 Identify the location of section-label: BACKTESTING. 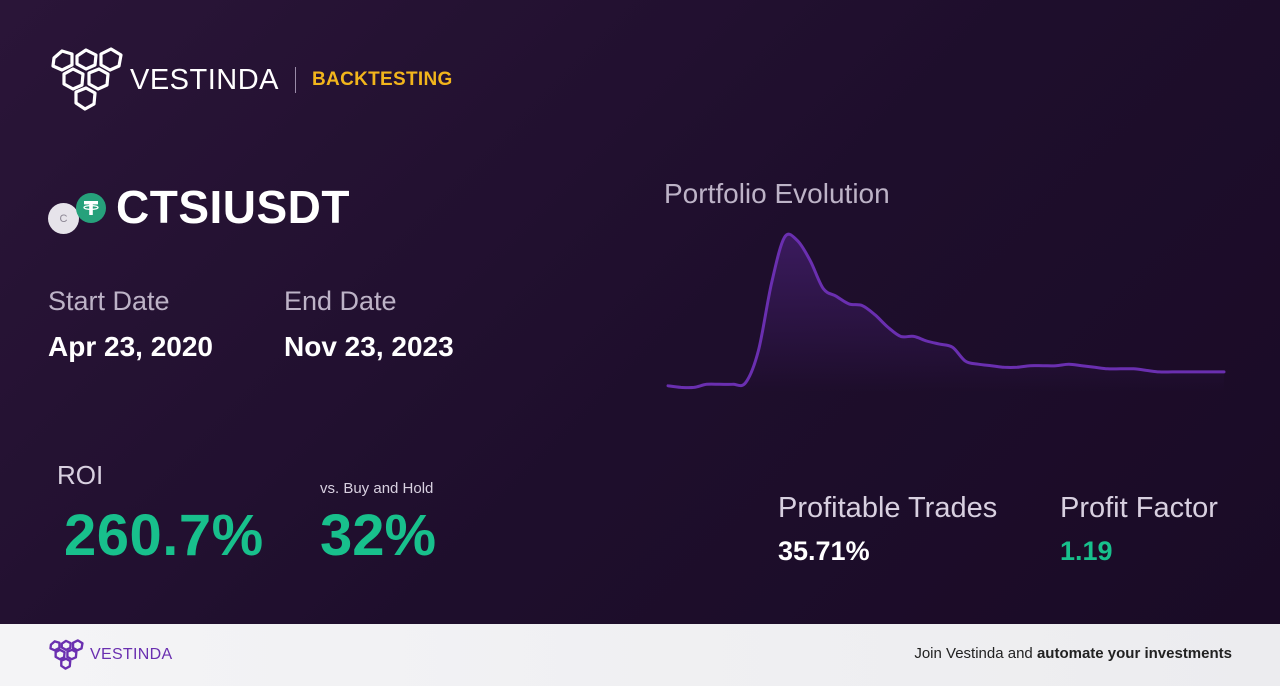
(382, 79).